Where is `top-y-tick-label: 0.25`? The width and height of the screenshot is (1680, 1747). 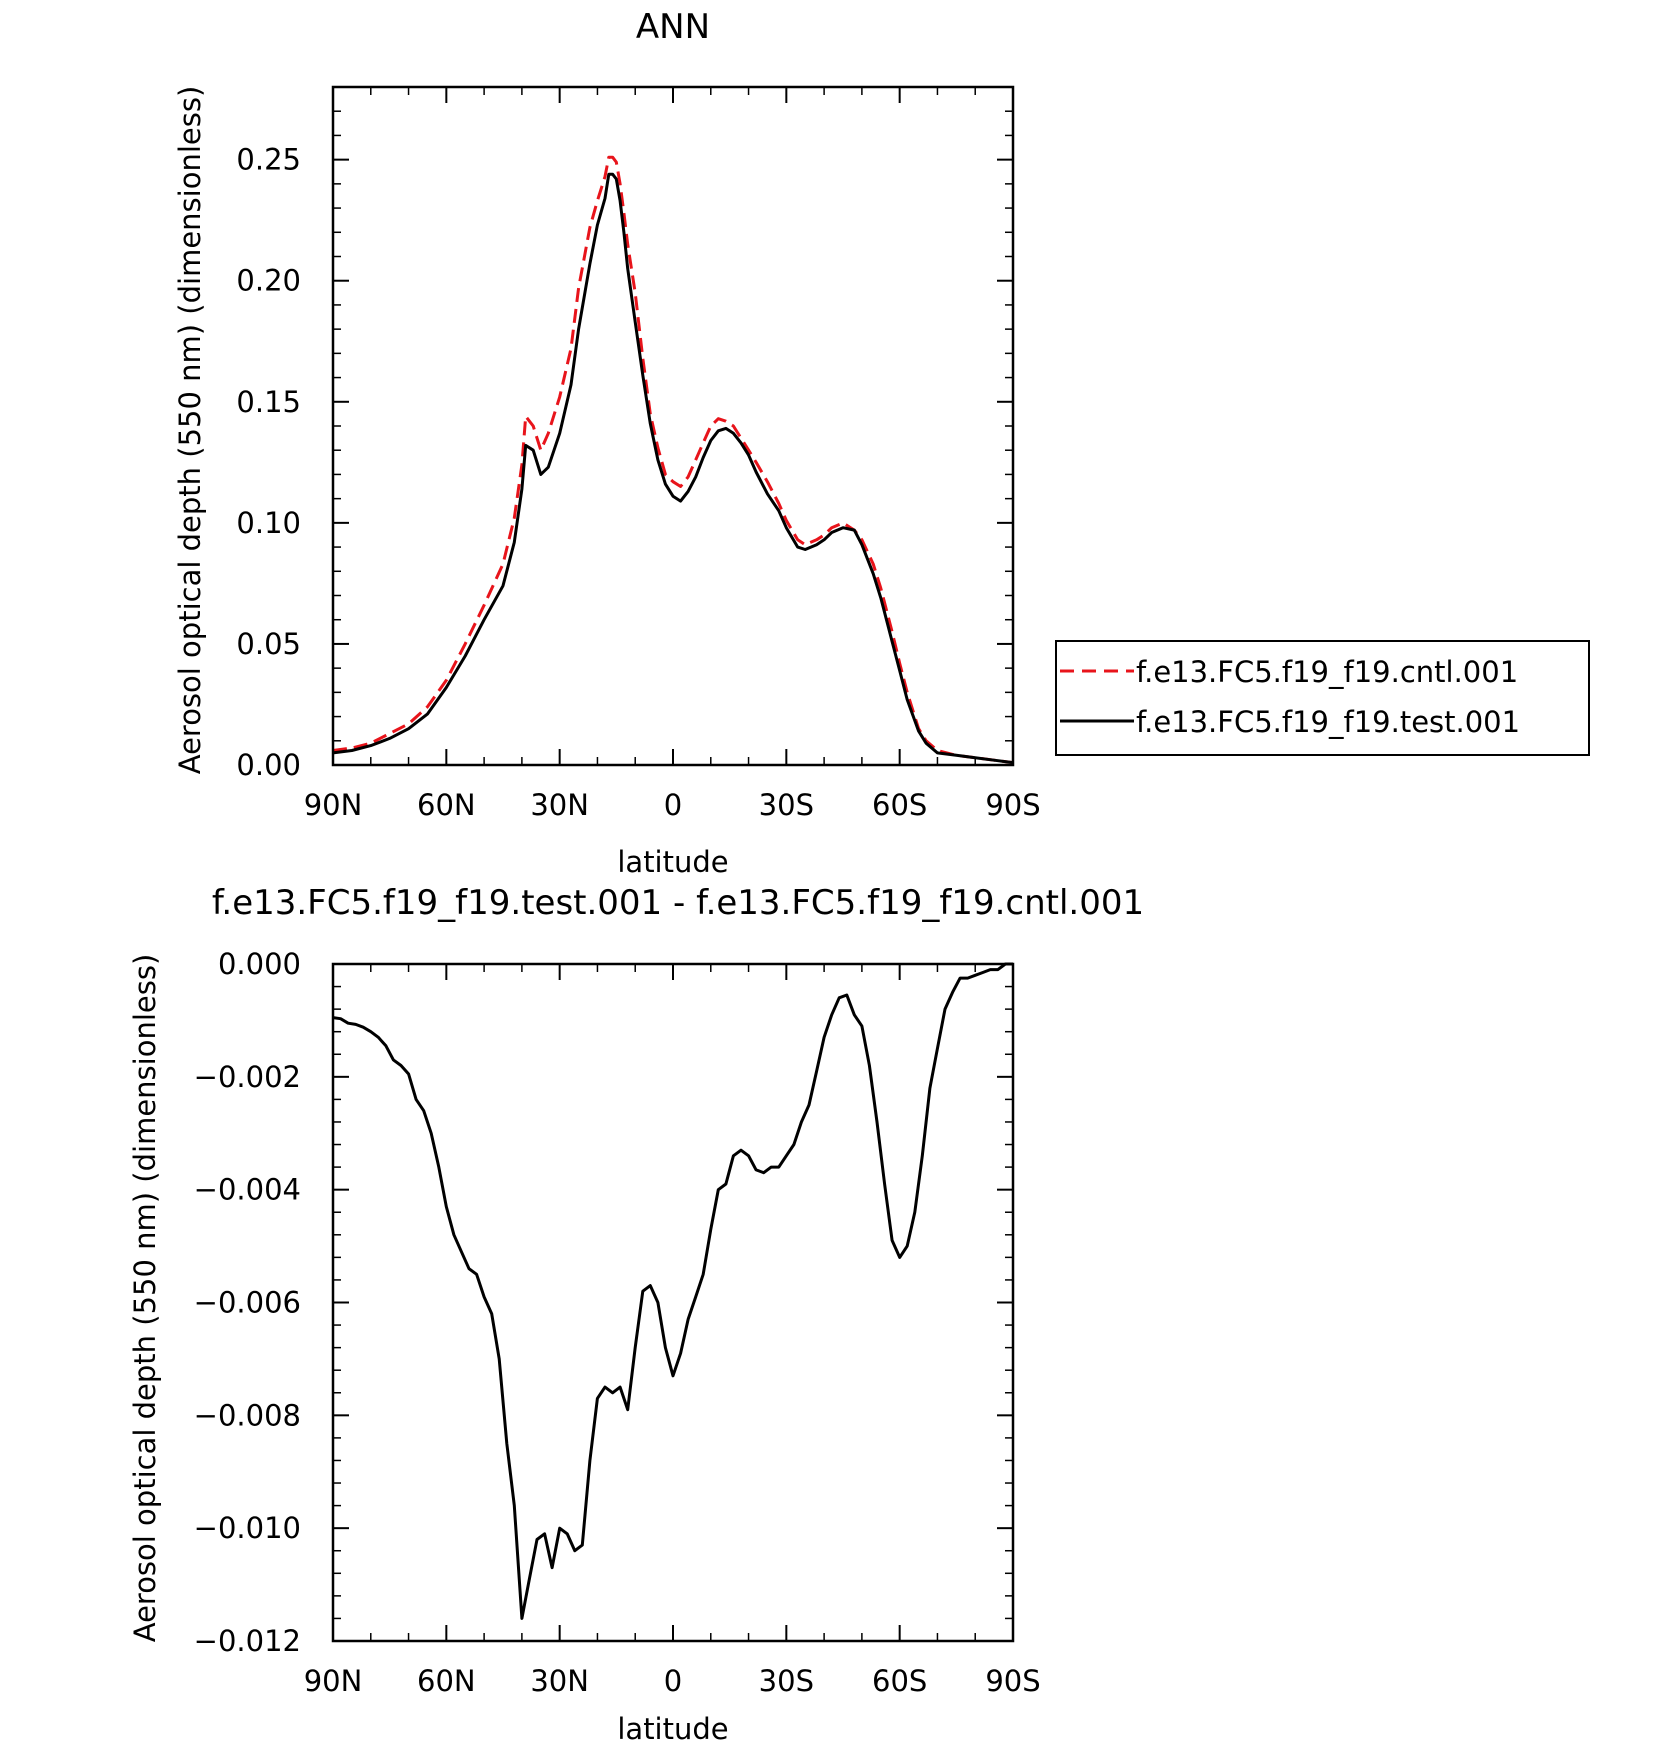 top-y-tick-label: 0.25 is located at coordinates (268, 160).